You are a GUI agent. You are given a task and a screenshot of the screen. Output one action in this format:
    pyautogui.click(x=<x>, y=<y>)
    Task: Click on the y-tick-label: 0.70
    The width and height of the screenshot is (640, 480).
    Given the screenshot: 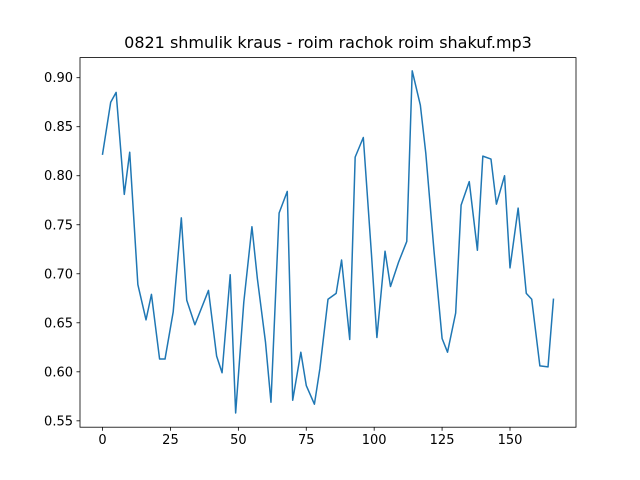 What is the action you would take?
    pyautogui.click(x=58, y=274)
    